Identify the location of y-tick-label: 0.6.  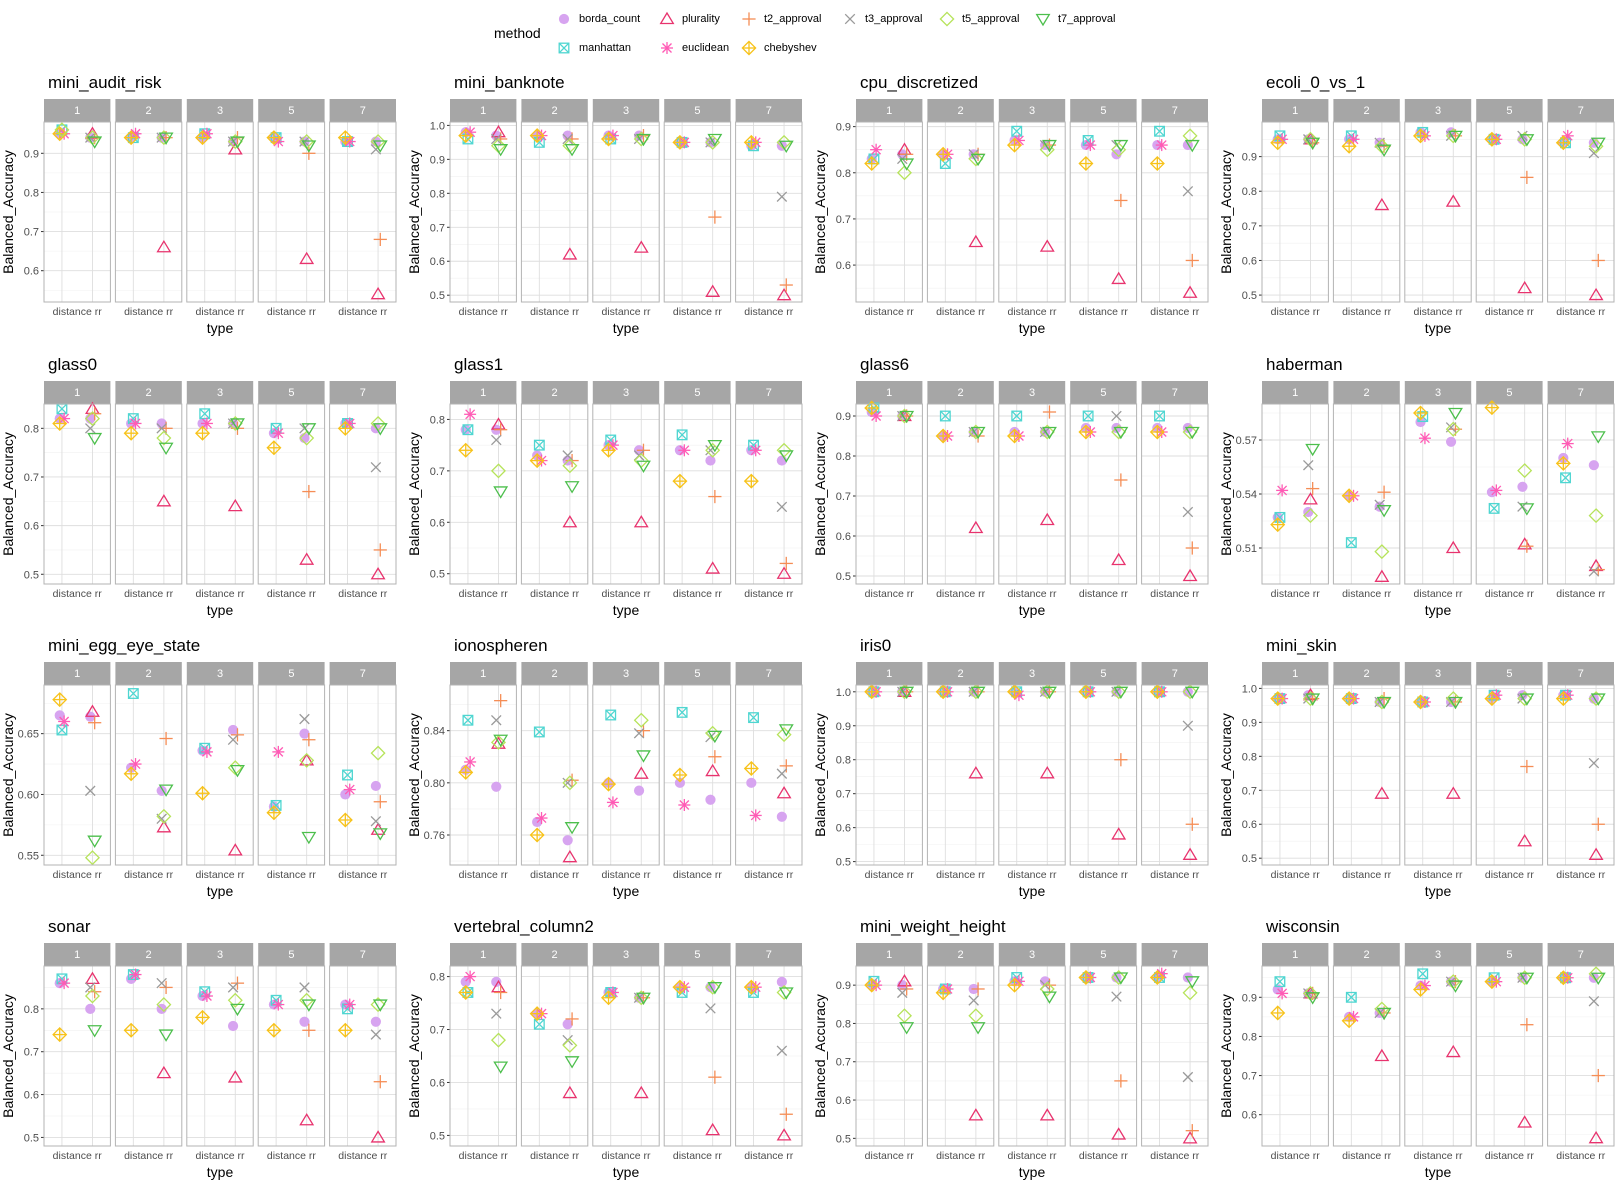
(843, 537).